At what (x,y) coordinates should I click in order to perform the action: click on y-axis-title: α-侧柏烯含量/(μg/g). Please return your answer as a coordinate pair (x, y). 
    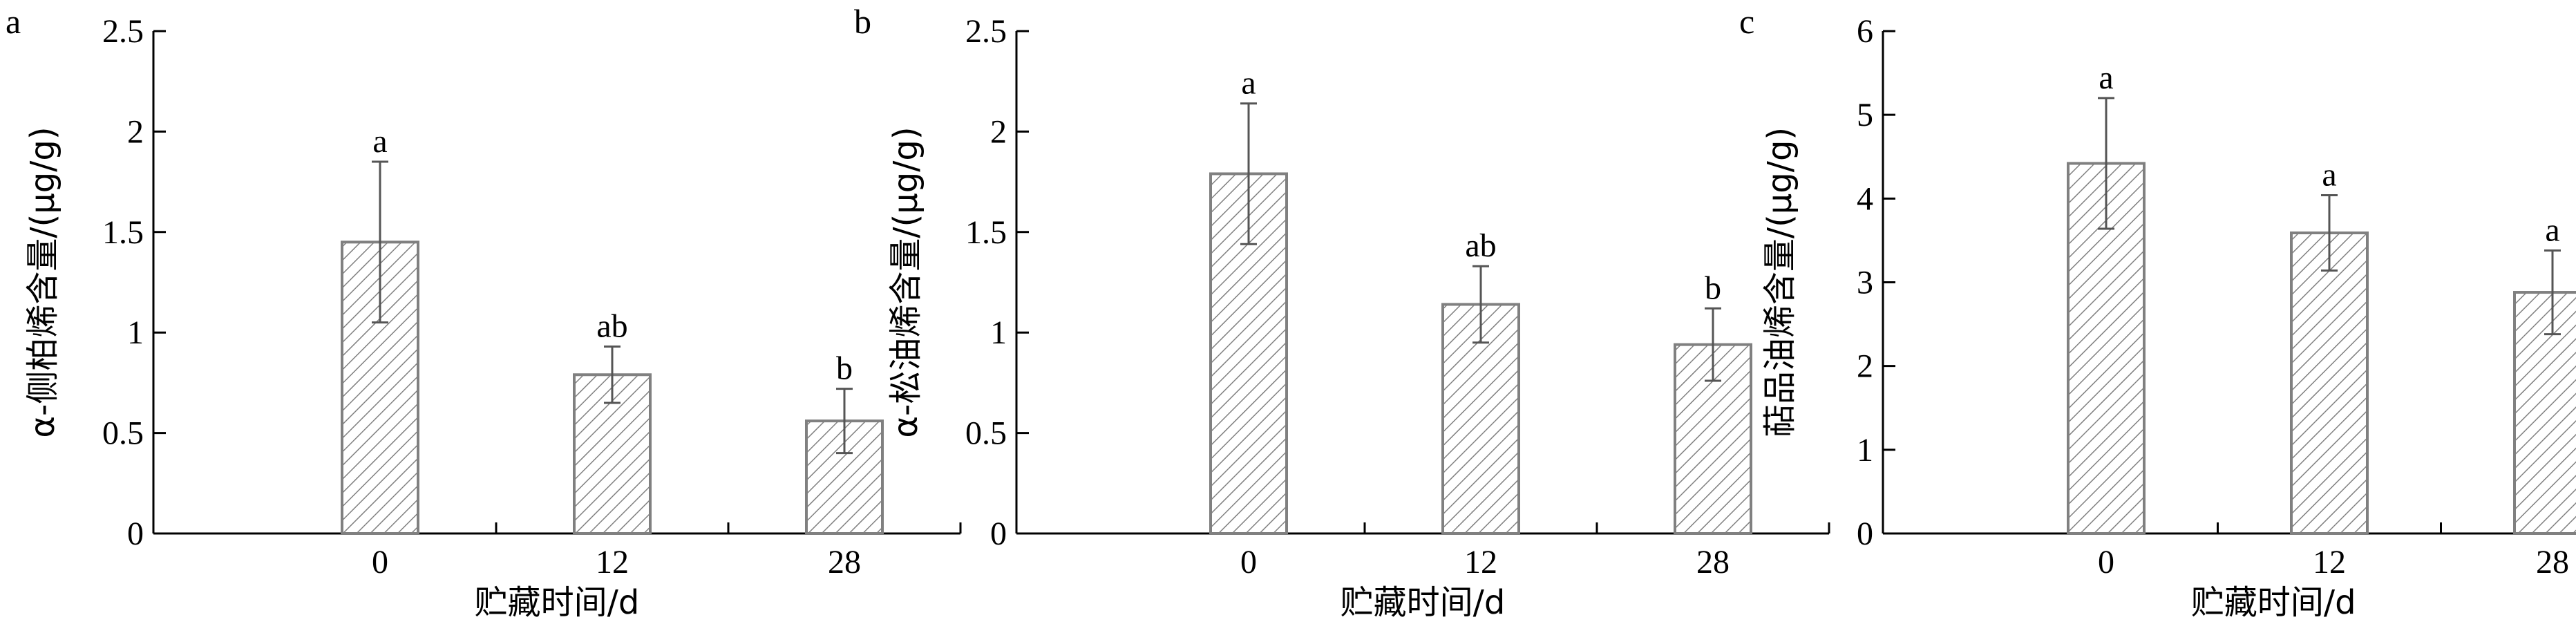
    Looking at the image, I should click on (42, 281).